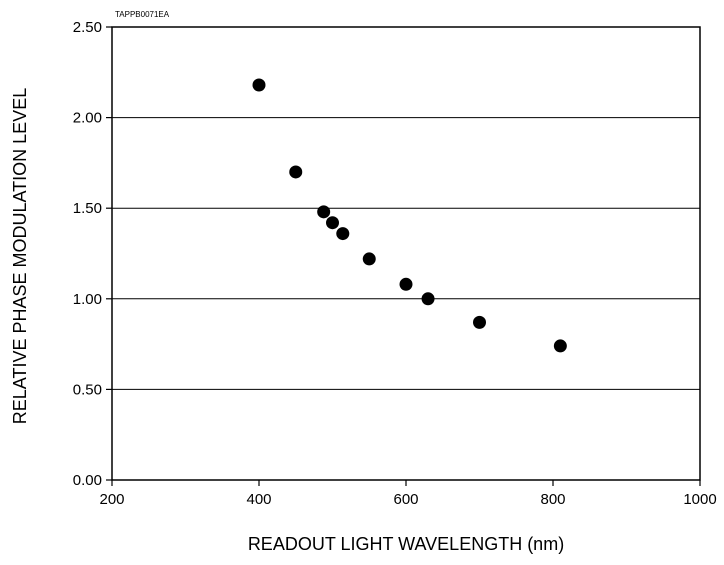  Describe the element at coordinates (87, 389) in the screenshot. I see `y-tick-label: 0.50` at that location.